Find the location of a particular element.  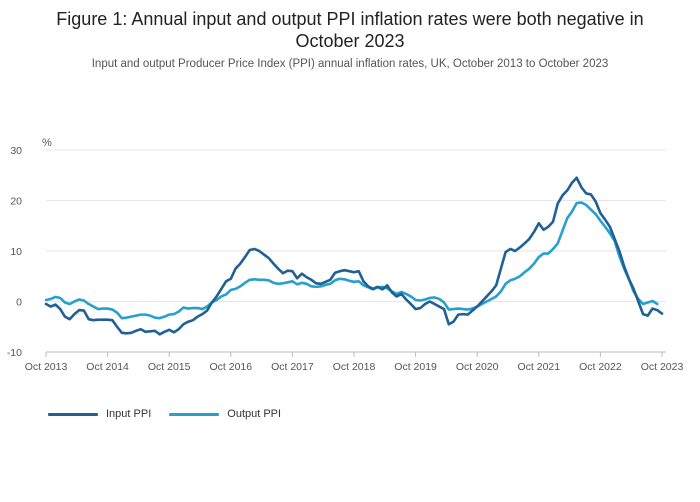

y-tick-label: 20 is located at coordinates (16, 202).